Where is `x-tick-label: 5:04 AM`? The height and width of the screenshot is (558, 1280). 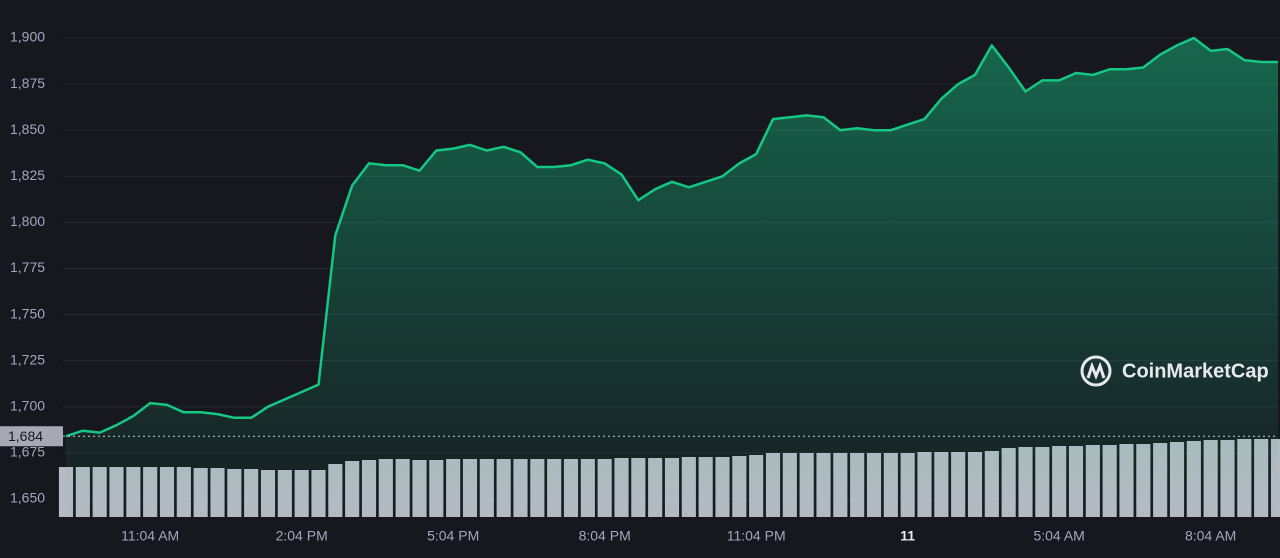 x-tick-label: 5:04 AM is located at coordinates (1058, 536).